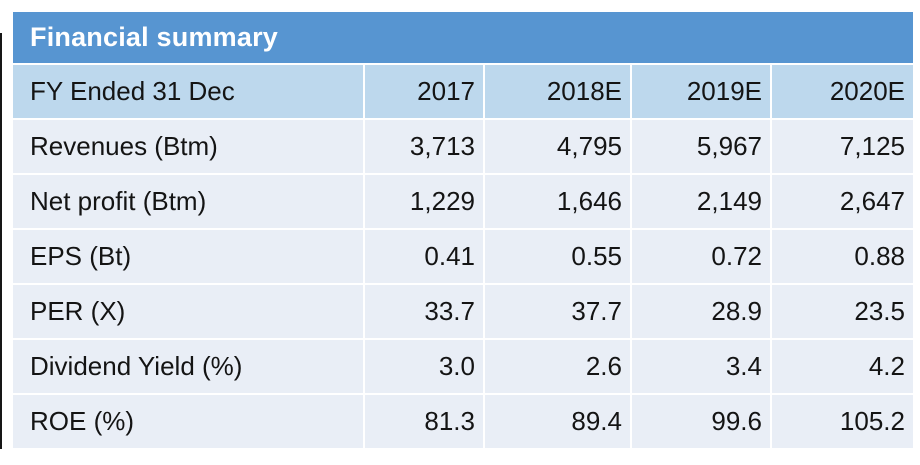 Image resolution: width=920 pixels, height=465 pixels. I want to click on column-header-label: FY Ended 31 Dec, so click(188, 91).